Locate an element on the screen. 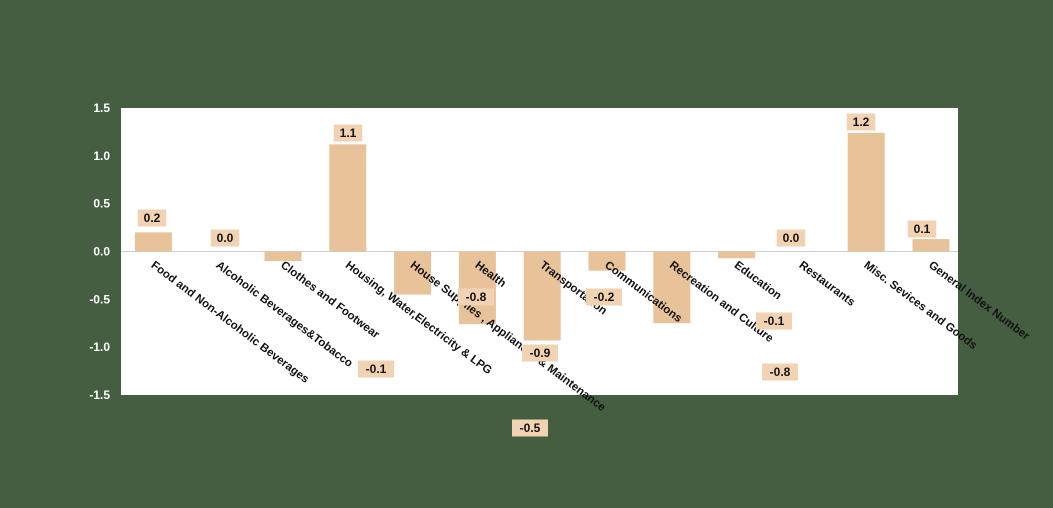  data-label-text: 1.1 is located at coordinates (348, 133).